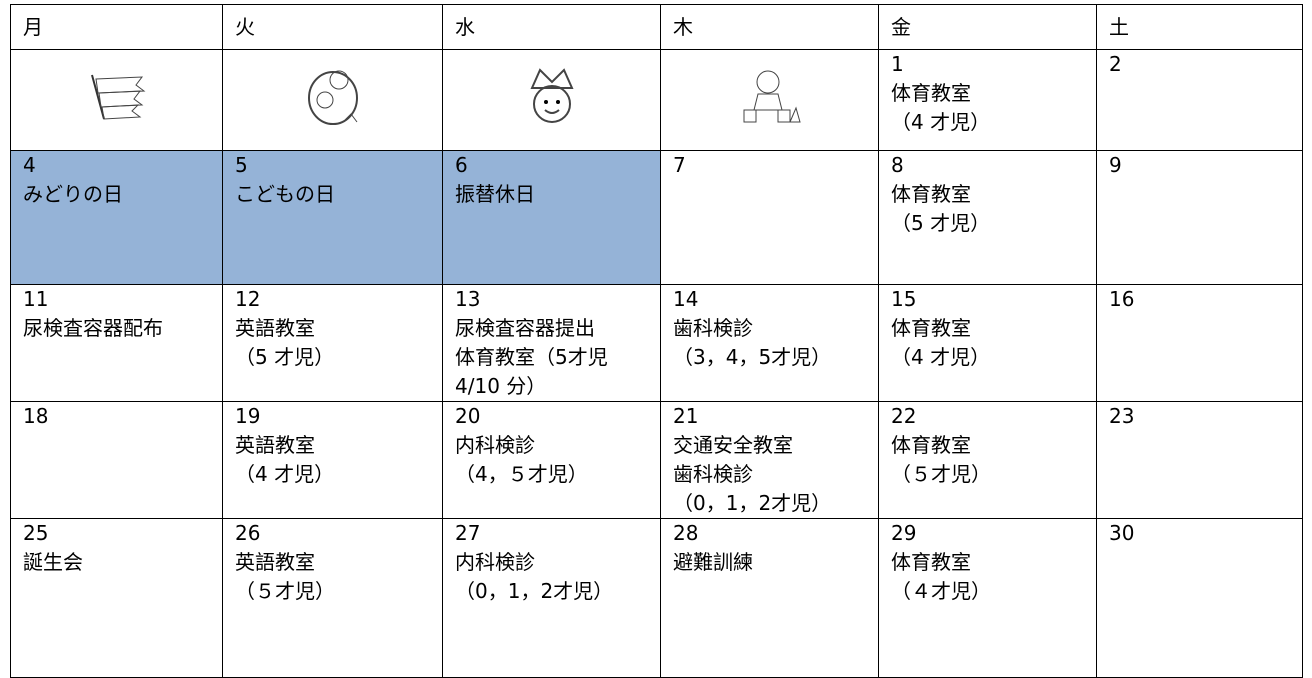 The height and width of the screenshot is (678, 1312). Describe the element at coordinates (332, 460) in the screenshot. I see `day-cell: 19 英語教室 （4 才児）` at that location.